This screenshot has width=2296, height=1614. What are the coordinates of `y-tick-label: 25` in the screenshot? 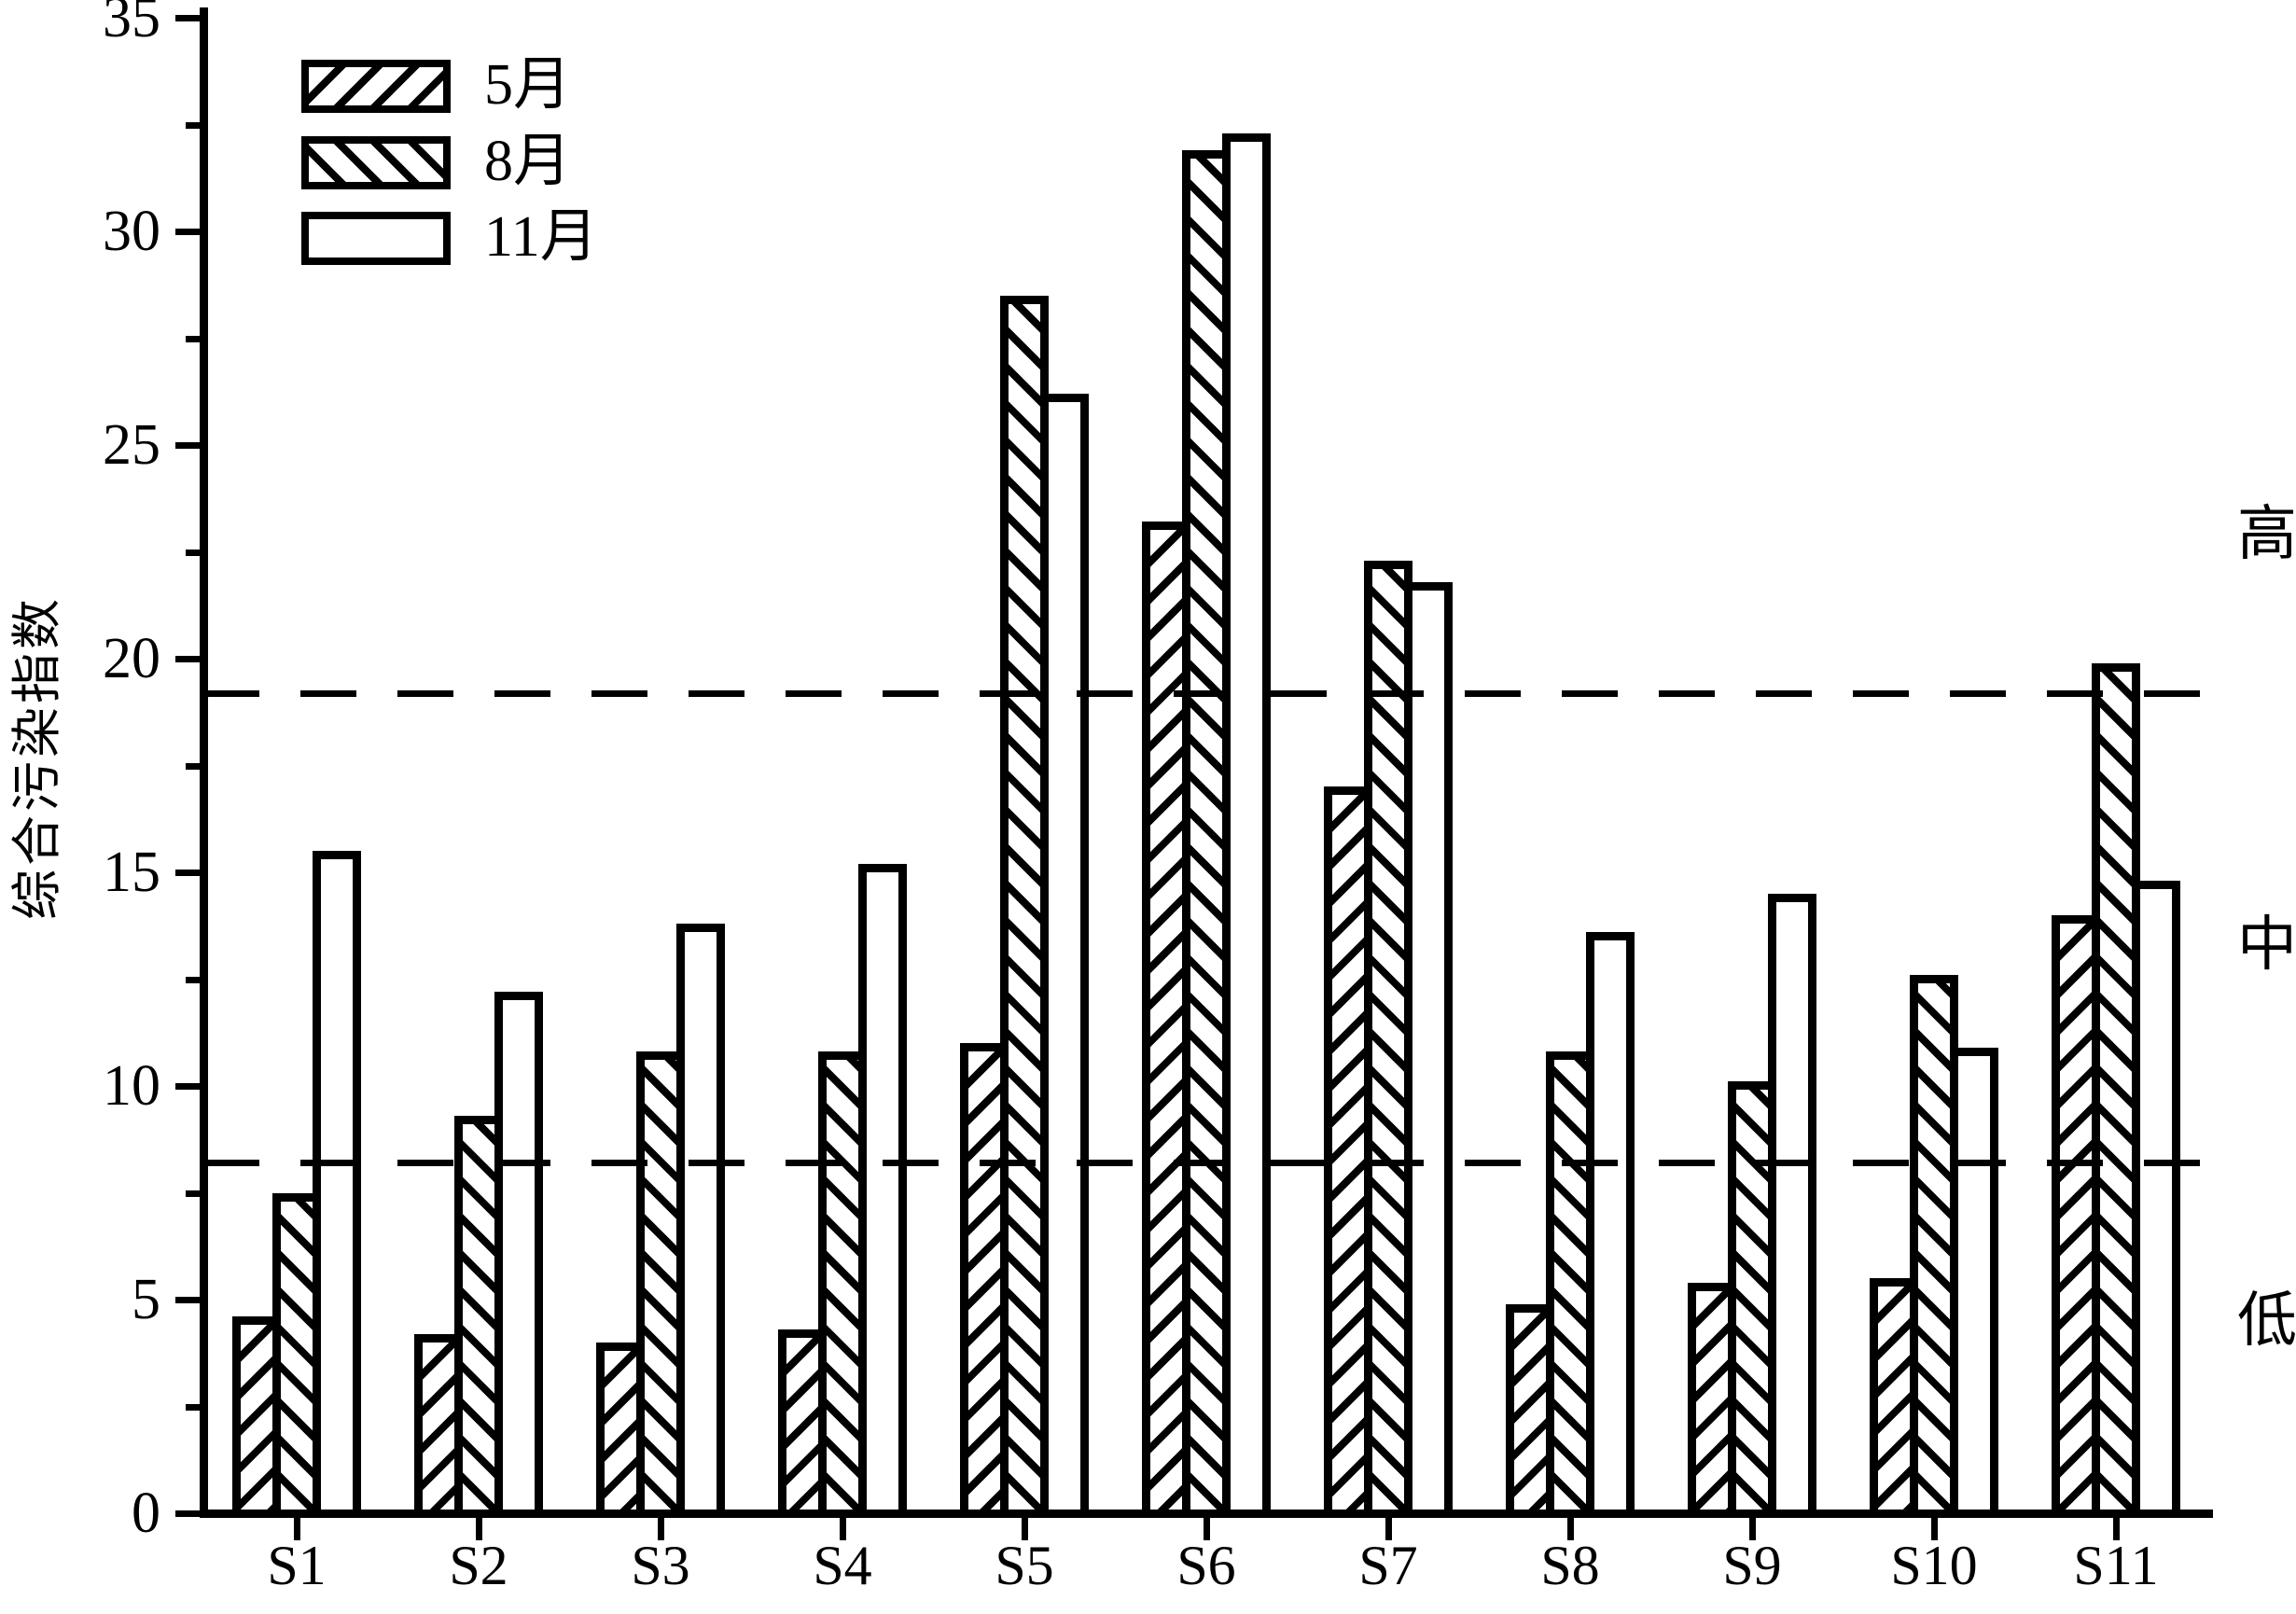 It's located at (131, 445).